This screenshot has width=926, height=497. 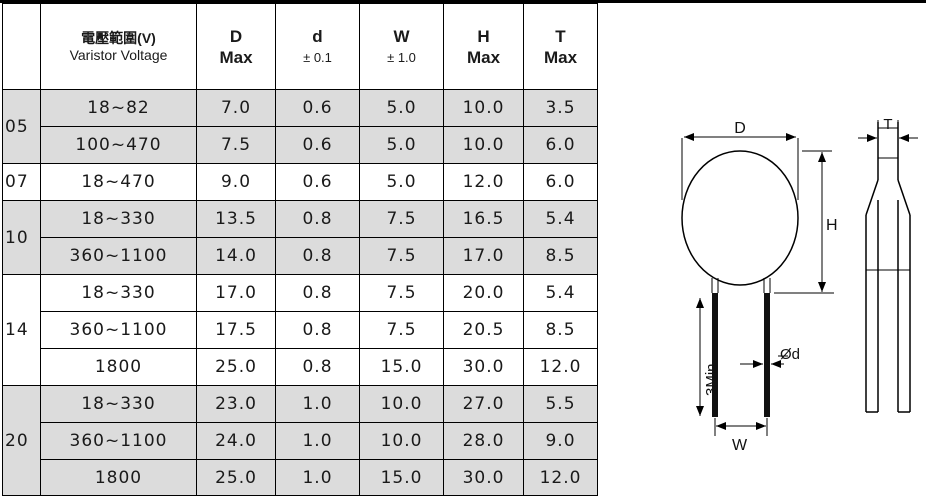 I want to click on table-row: 05 18~82 7.0 0.6 5.0 10.0 3.5, so click(x=300, y=126).